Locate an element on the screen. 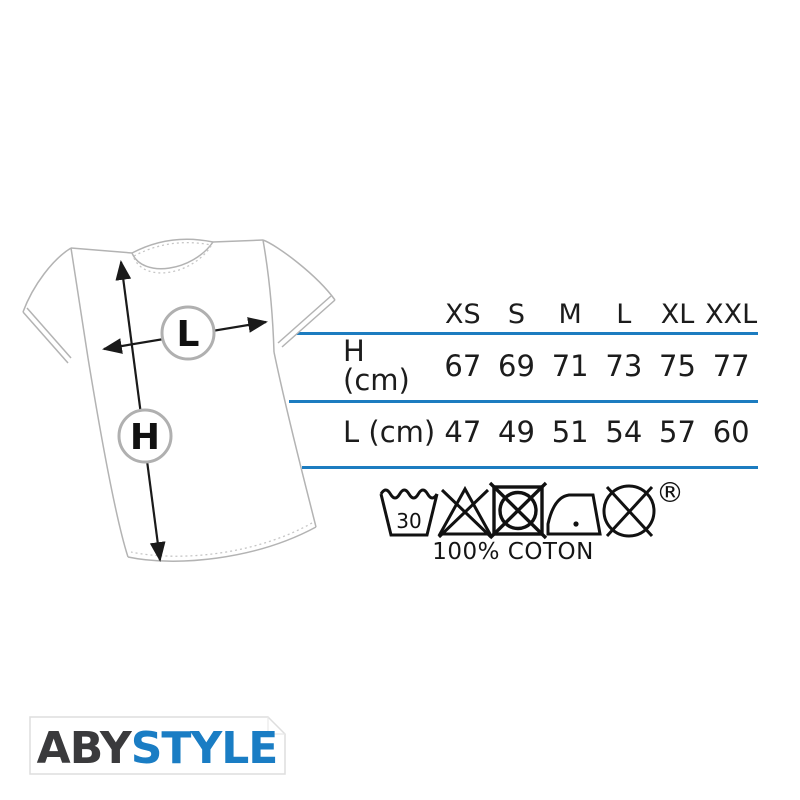 The height and width of the screenshot is (800, 800). brand-logo-card is located at coordinates (157, 745).